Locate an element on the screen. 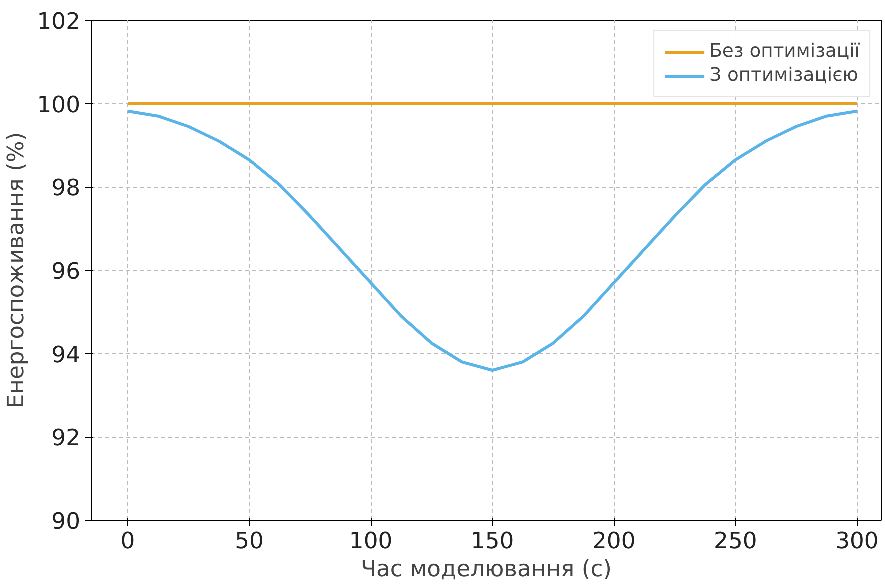 The width and height of the screenshot is (885, 585). y-tick-label: 92 is located at coordinates (66, 439).